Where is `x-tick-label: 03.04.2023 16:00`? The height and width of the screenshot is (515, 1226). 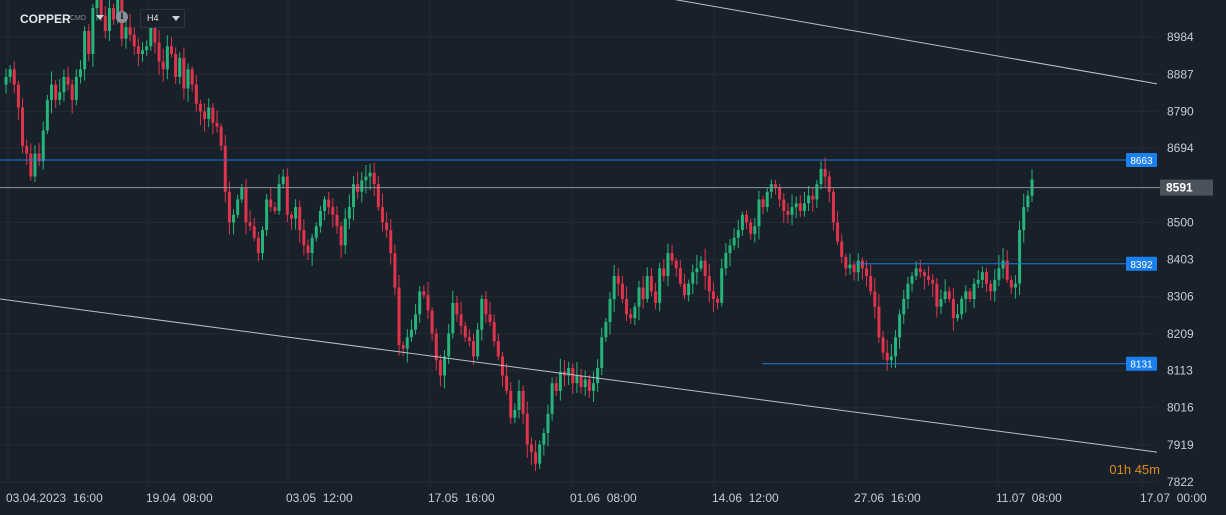 x-tick-label: 03.04.2023 16:00 is located at coordinates (54, 498).